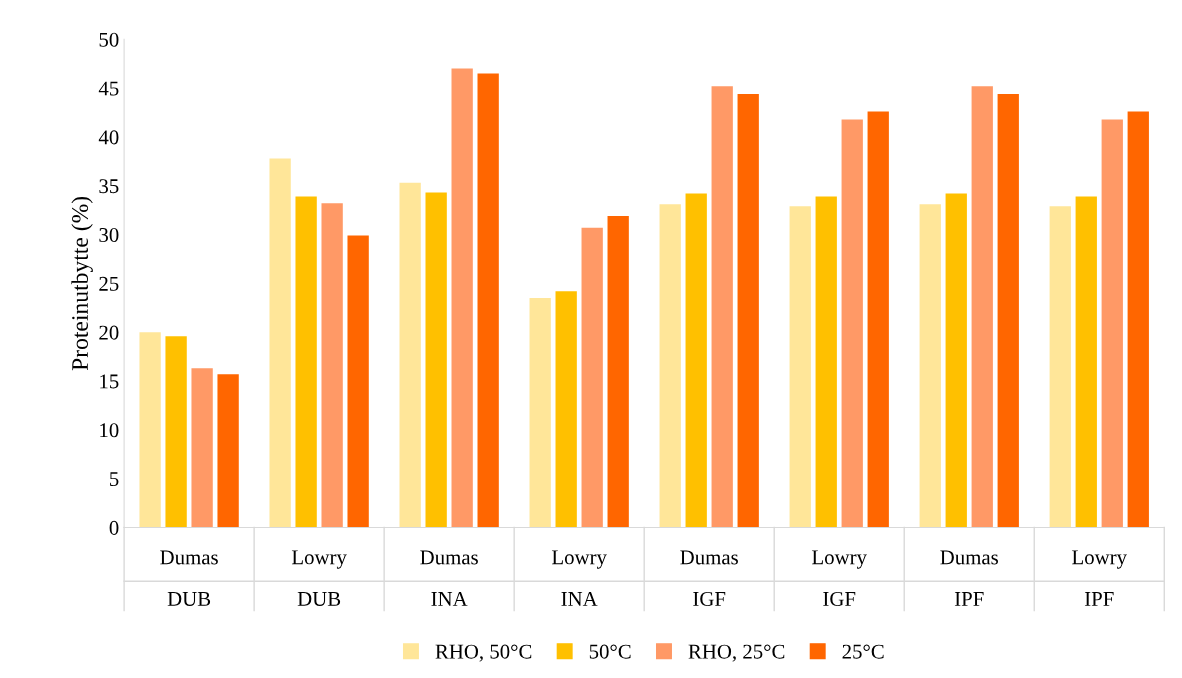 The height and width of the screenshot is (678, 1182). Describe the element at coordinates (319, 578) in the screenshot. I see `x-tick-label: Lowry DUB` at that location.